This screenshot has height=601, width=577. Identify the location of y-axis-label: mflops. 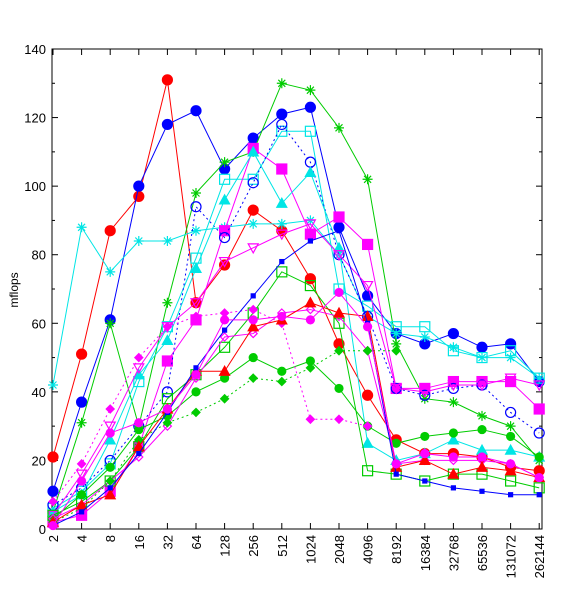
(14, 289).